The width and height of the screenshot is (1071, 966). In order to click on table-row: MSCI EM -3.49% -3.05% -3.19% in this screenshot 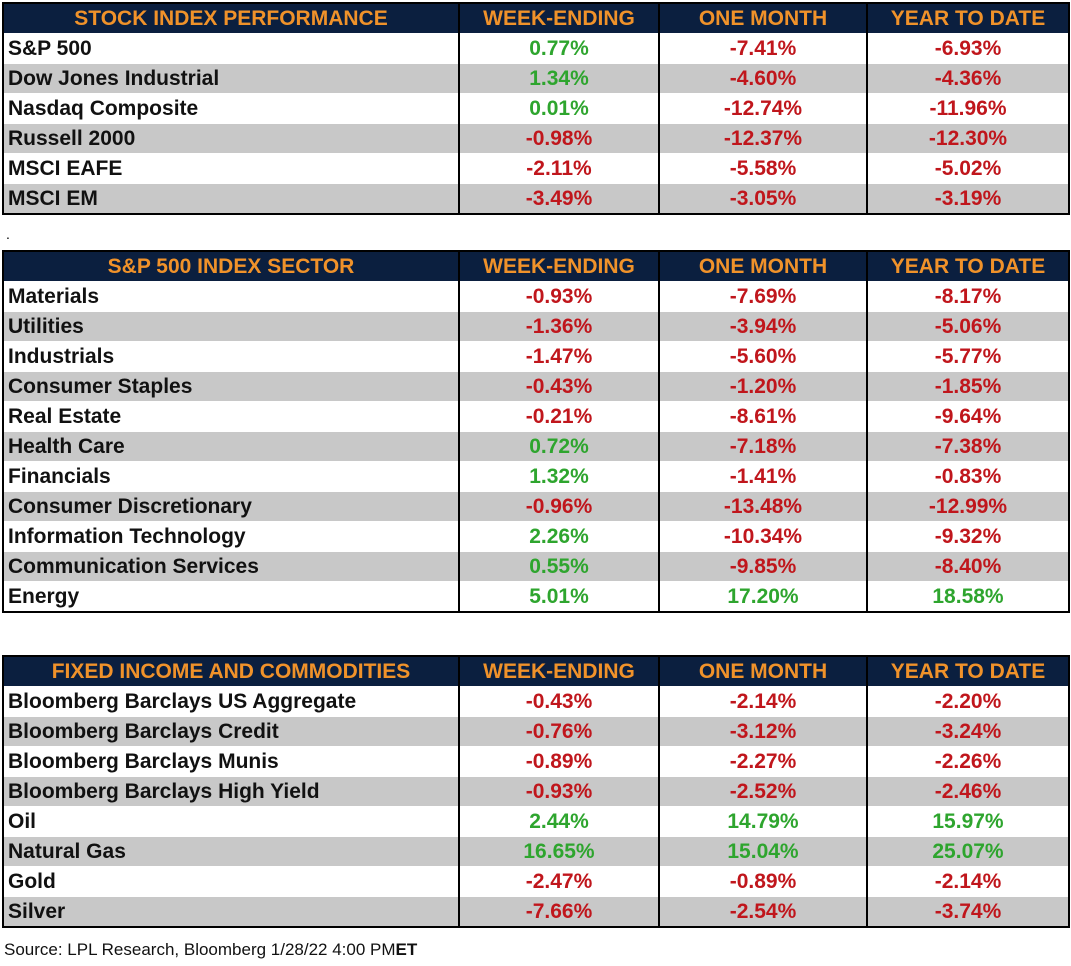, I will do `click(536, 198)`.